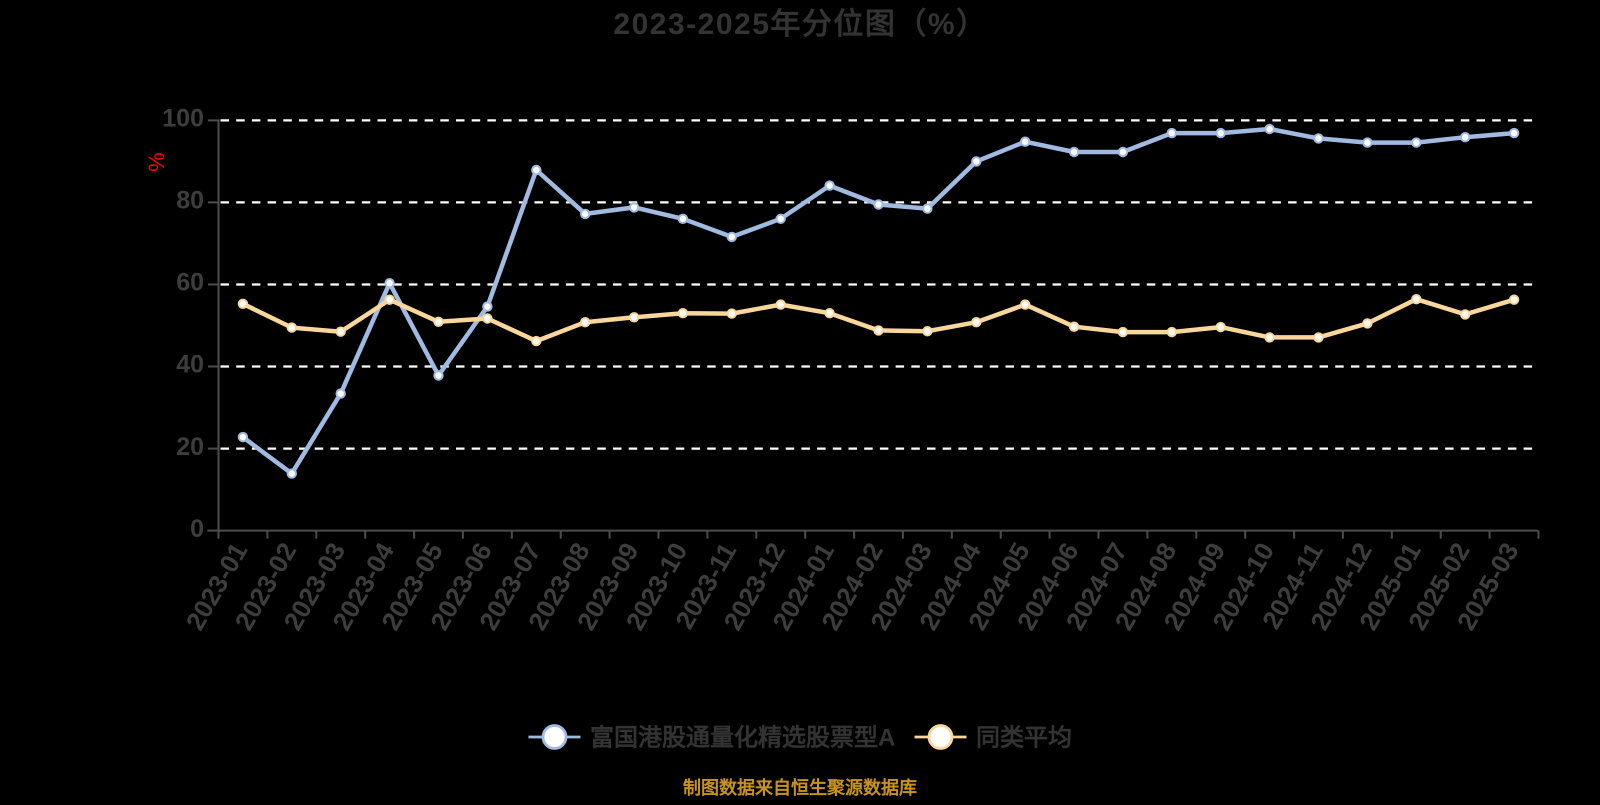 This screenshot has width=1600, height=805. Describe the element at coordinates (742, 738) in the screenshot. I see `svg-text: 富国港股通量化精选股票型A` at that location.